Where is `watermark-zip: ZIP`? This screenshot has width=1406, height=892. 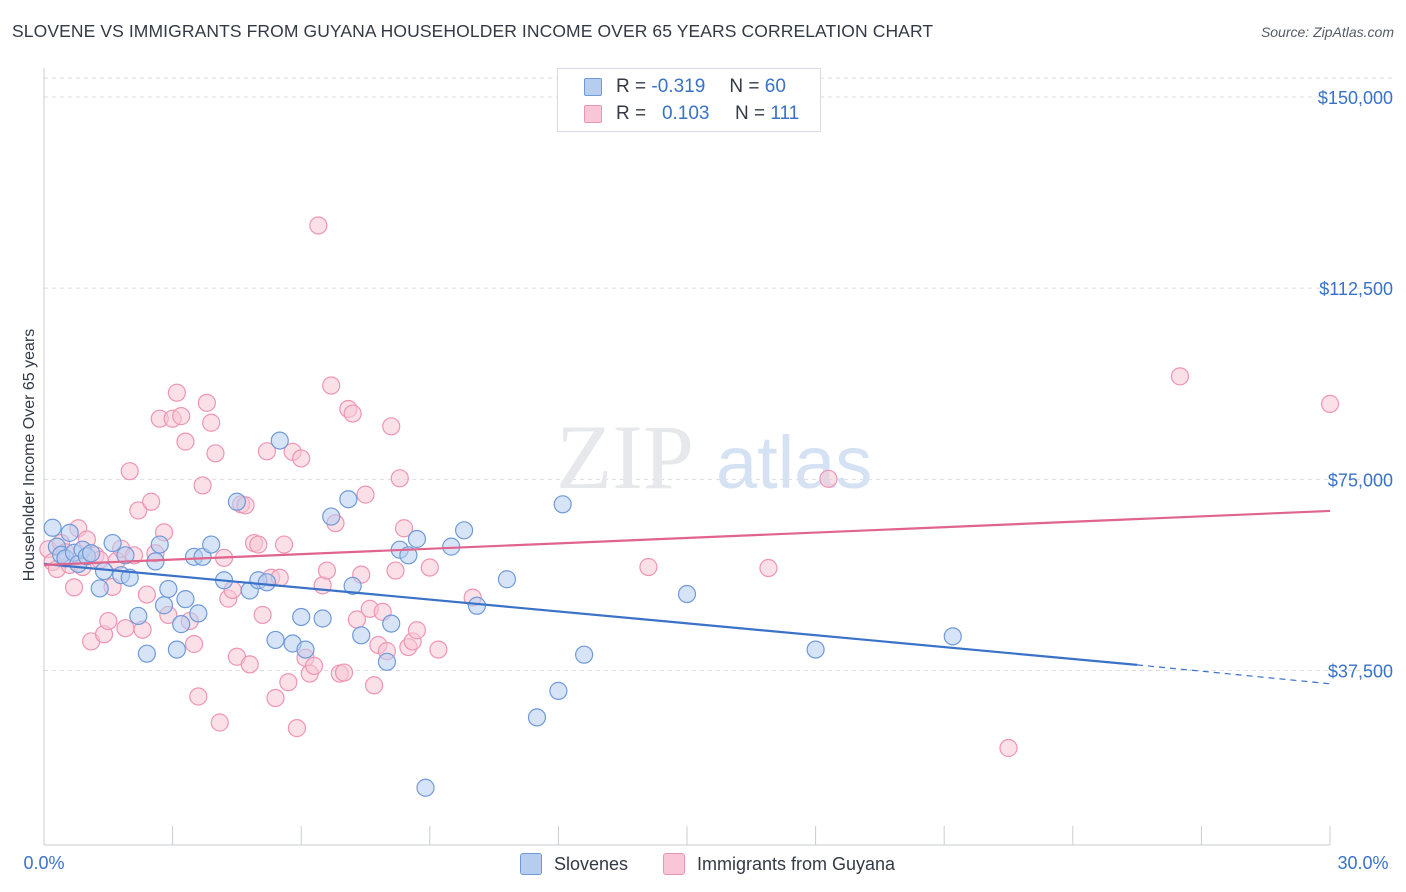
watermark-zip: ZIP is located at coordinates (625, 457).